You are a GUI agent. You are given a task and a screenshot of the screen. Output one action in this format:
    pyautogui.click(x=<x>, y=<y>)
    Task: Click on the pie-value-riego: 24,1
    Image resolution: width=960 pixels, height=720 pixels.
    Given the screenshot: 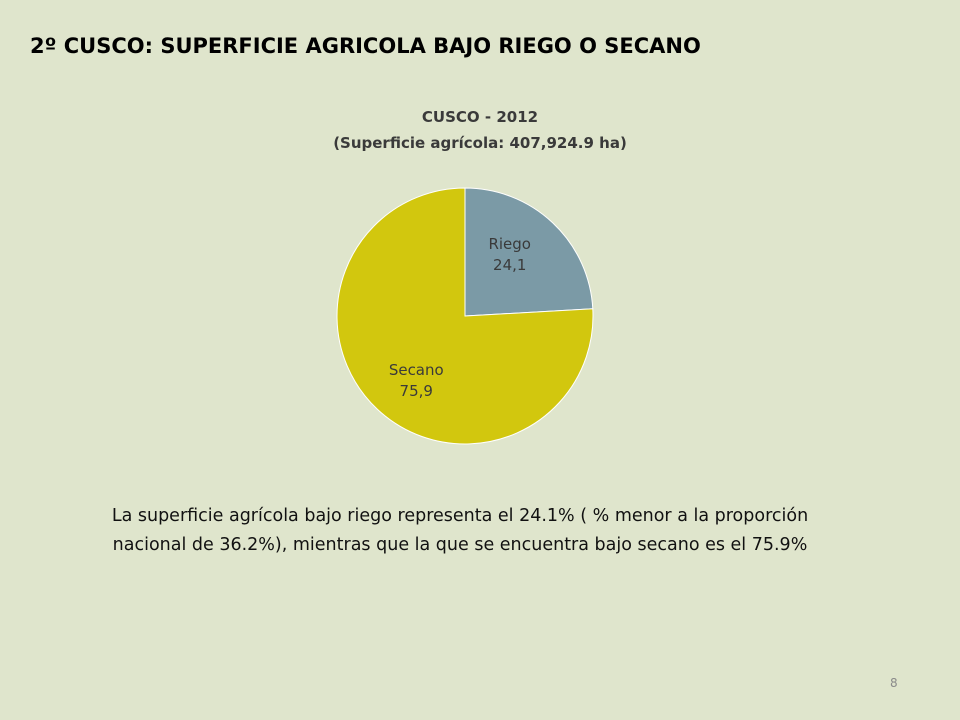 What is the action you would take?
    pyautogui.click(x=509, y=265)
    